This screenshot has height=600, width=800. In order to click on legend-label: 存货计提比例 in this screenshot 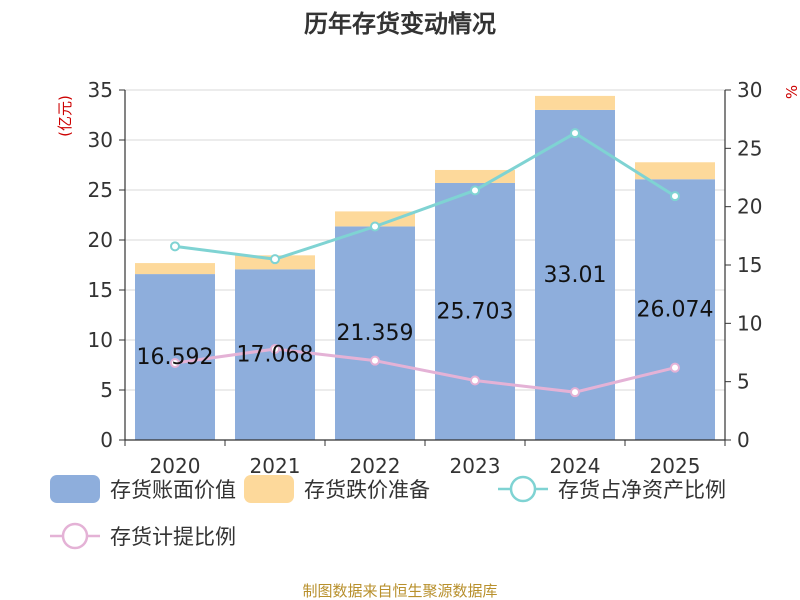, I will do `click(173, 537)`.